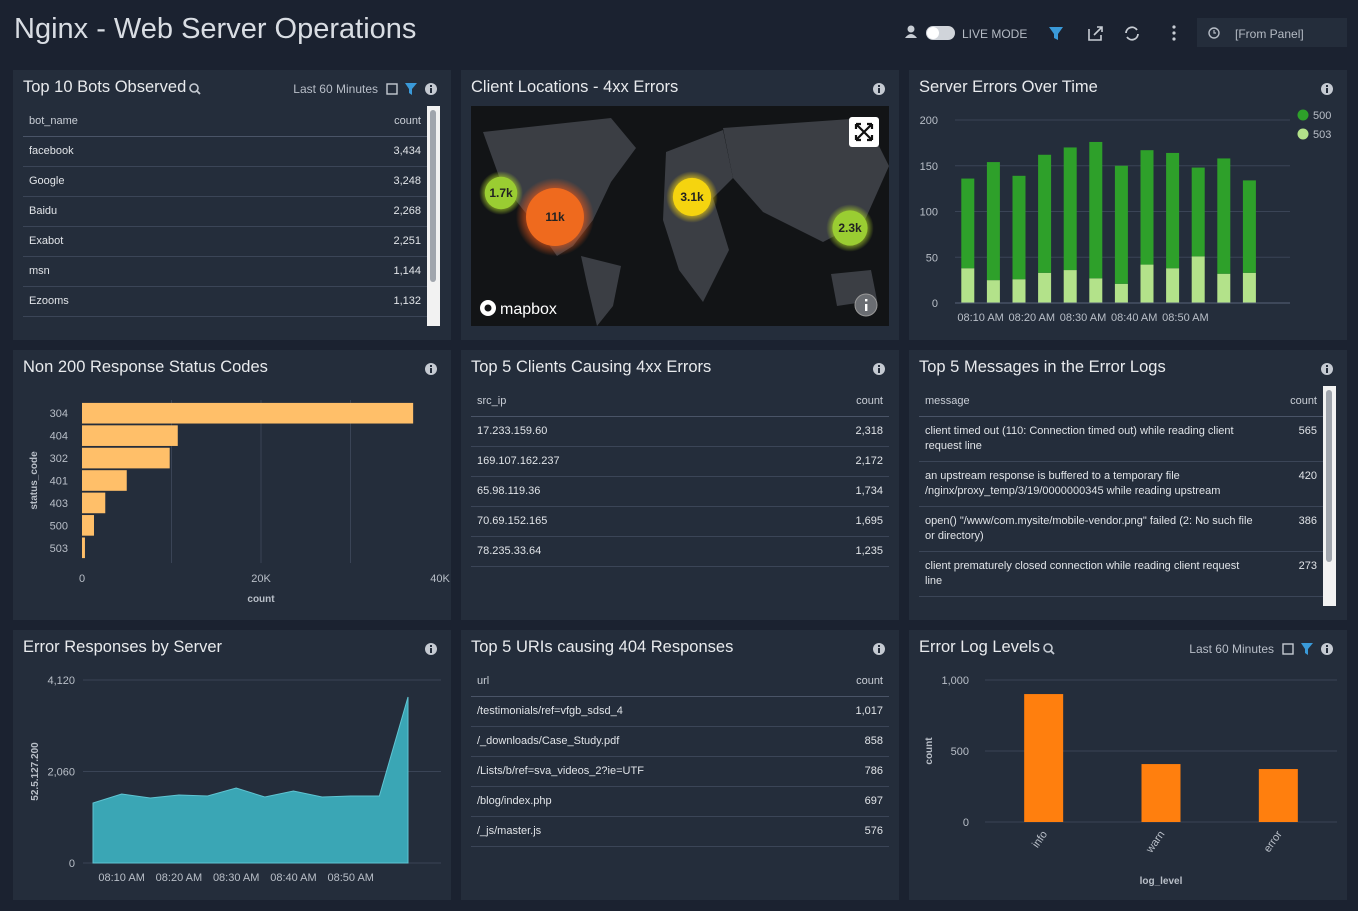 Image resolution: width=1358 pixels, height=911 pixels. I want to click on y-tick-label: 404, so click(59, 437).